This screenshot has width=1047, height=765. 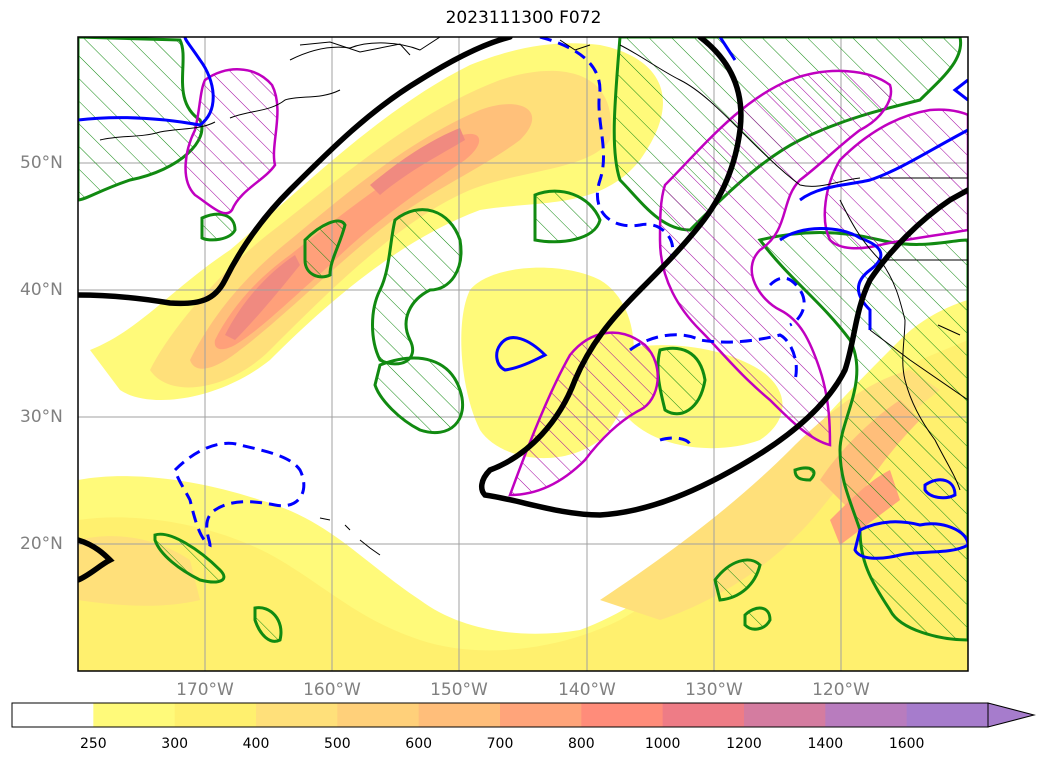 What do you see at coordinates (41, 417) in the screenshot?
I see `latitude-label-30n: 30°N` at bounding box center [41, 417].